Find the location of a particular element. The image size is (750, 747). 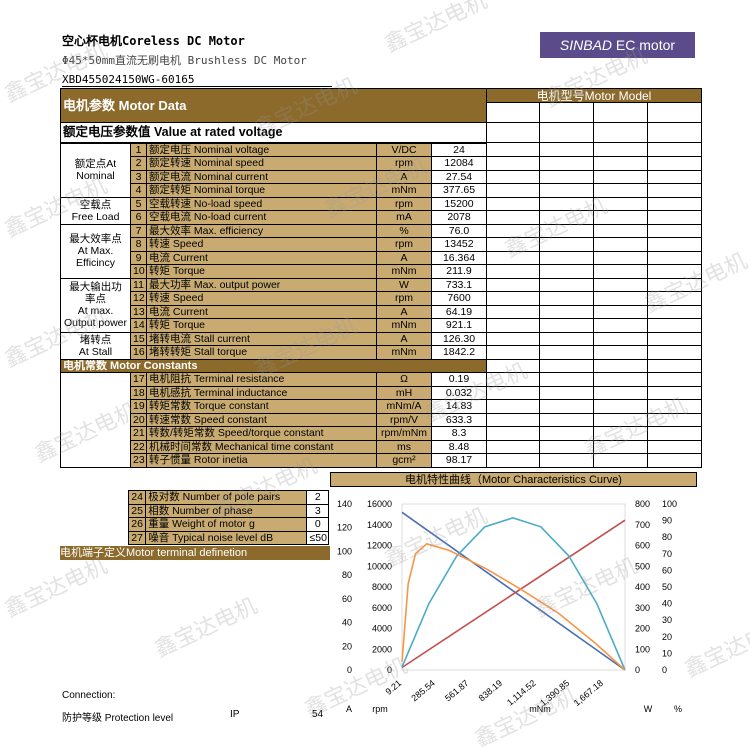

table-row: 27 噪音 Typical noise level dB ≤50 is located at coordinates (228, 537).